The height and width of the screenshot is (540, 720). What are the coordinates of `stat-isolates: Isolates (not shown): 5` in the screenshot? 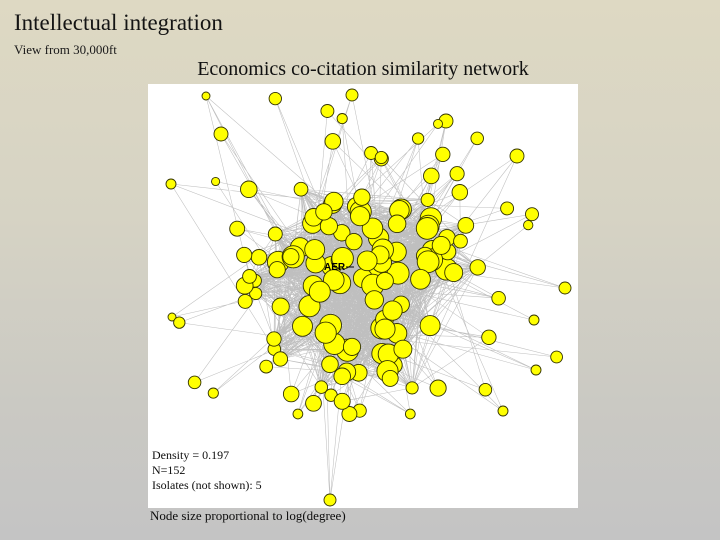 It's located at (207, 485).